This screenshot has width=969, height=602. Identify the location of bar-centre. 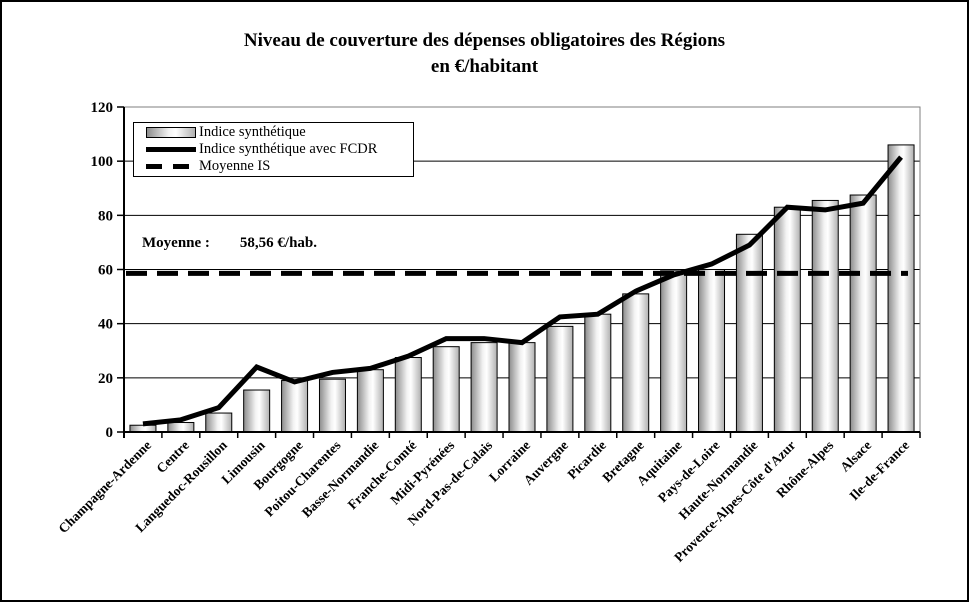
(181, 427).